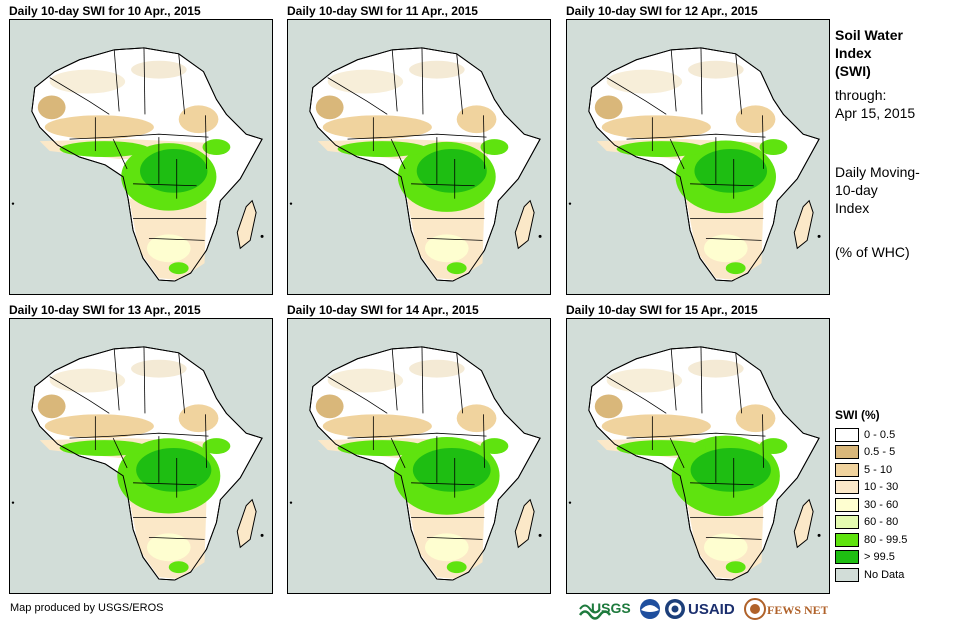  What do you see at coordinates (881, 522) in the screenshot?
I see `legend-label: 60 - 80` at bounding box center [881, 522].